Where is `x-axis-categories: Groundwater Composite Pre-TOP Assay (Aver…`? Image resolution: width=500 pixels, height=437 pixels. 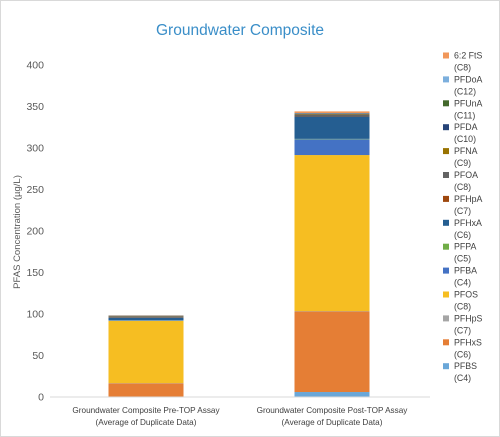
x-axis-categories: Groundwater Composite Pre-TOP Assay (Aver… is located at coordinates (240, 416).